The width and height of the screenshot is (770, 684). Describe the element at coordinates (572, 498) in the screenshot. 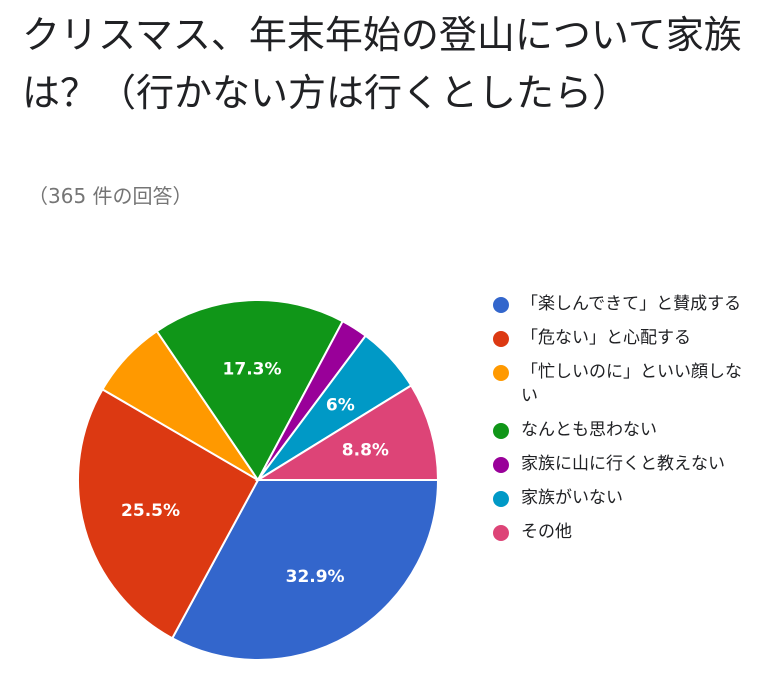

I see `legend-label: 家族がいない` at that location.